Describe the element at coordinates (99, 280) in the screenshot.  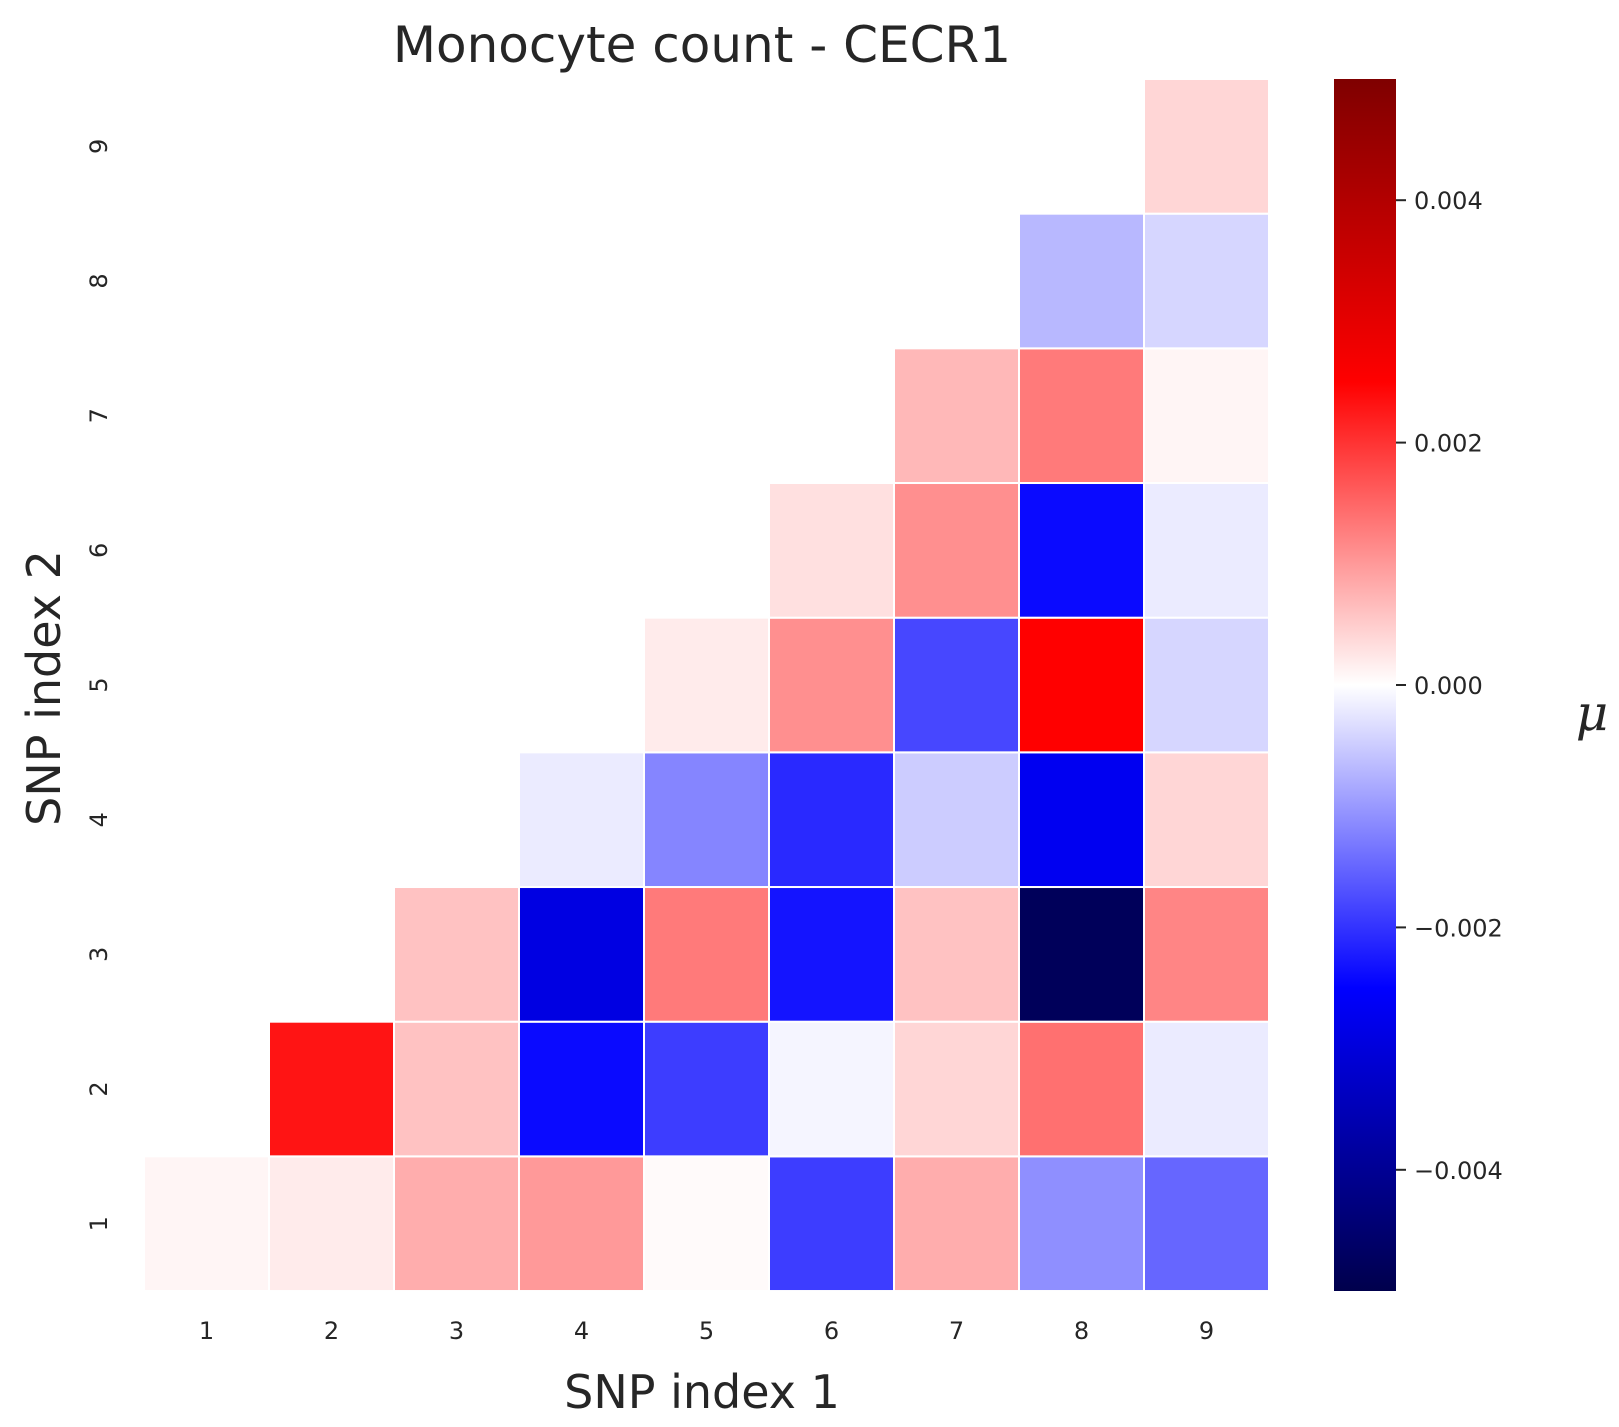
I see `y-tick-label-8: 8` at that location.